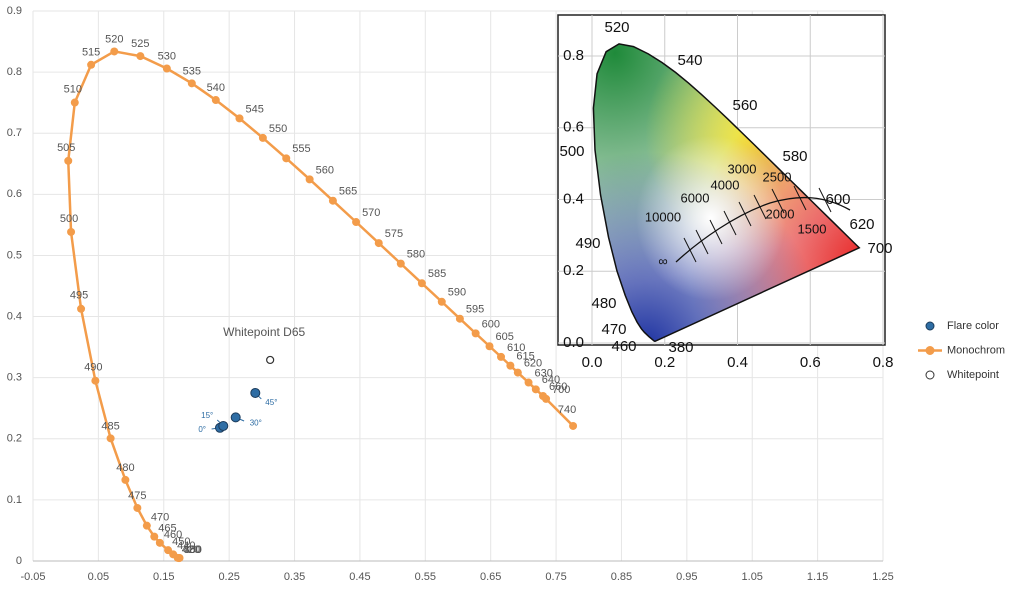 This screenshot has height=614, width=1024. Describe the element at coordinates (621, 577) in the screenshot. I see `x-tick-label: 0.85` at that location.